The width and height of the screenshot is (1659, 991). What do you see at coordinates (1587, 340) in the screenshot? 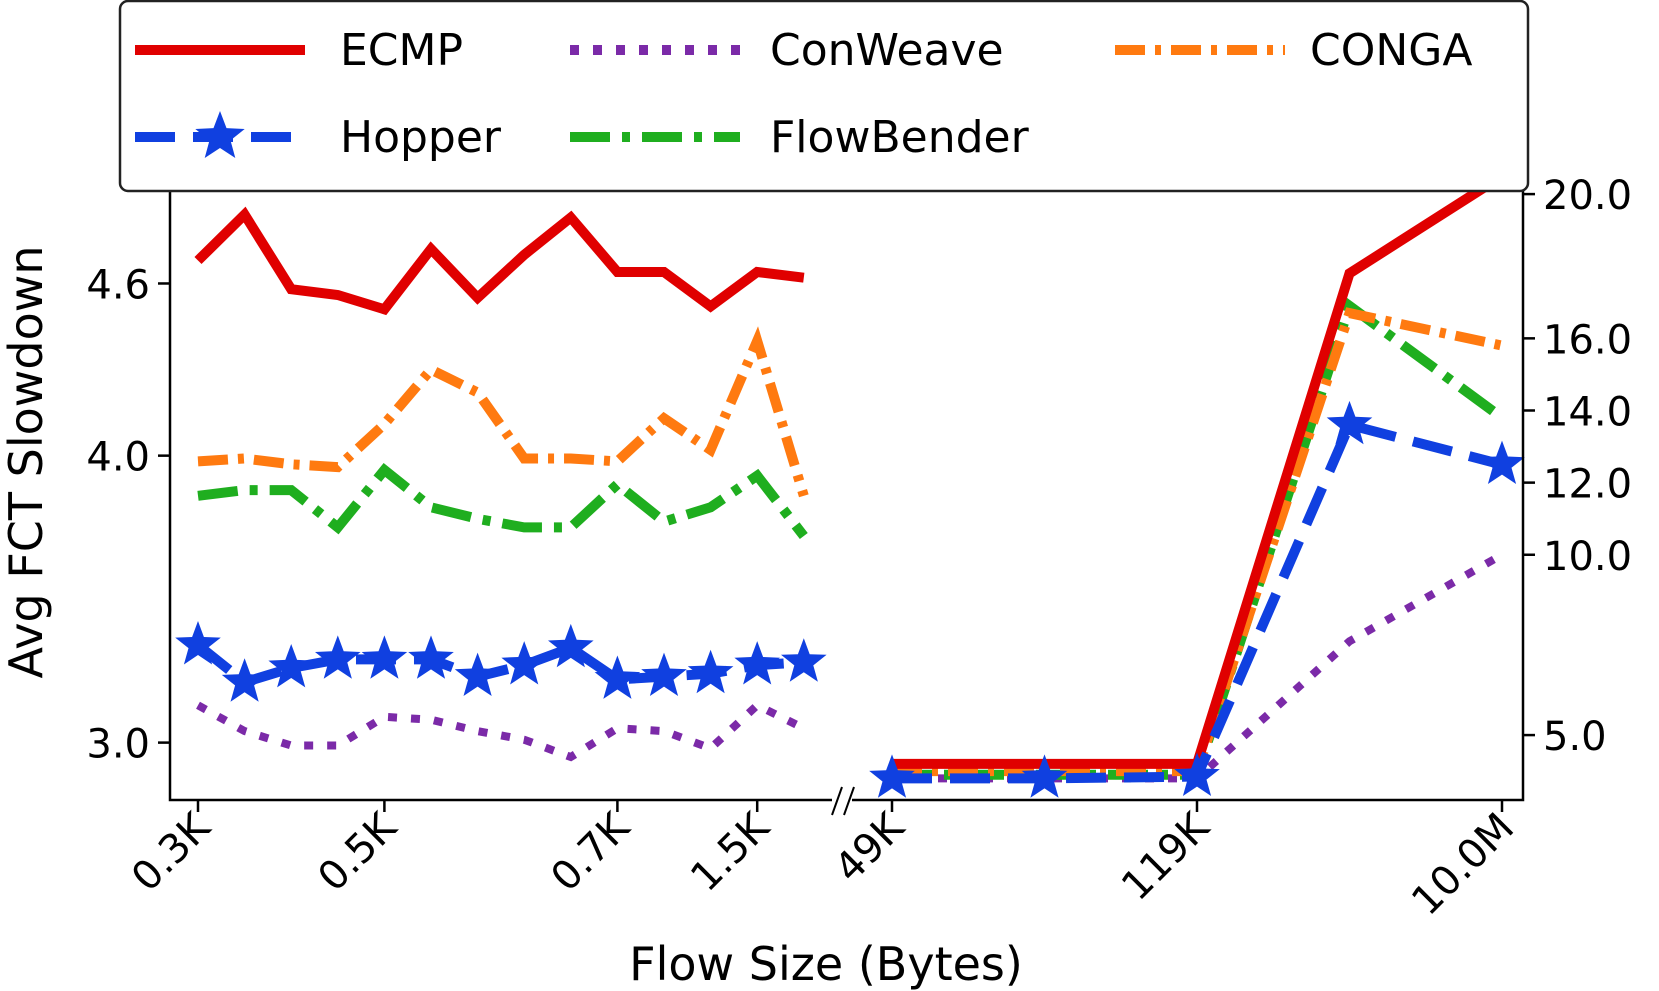
I see `right-y-tick-label: 16.0` at bounding box center [1587, 340].